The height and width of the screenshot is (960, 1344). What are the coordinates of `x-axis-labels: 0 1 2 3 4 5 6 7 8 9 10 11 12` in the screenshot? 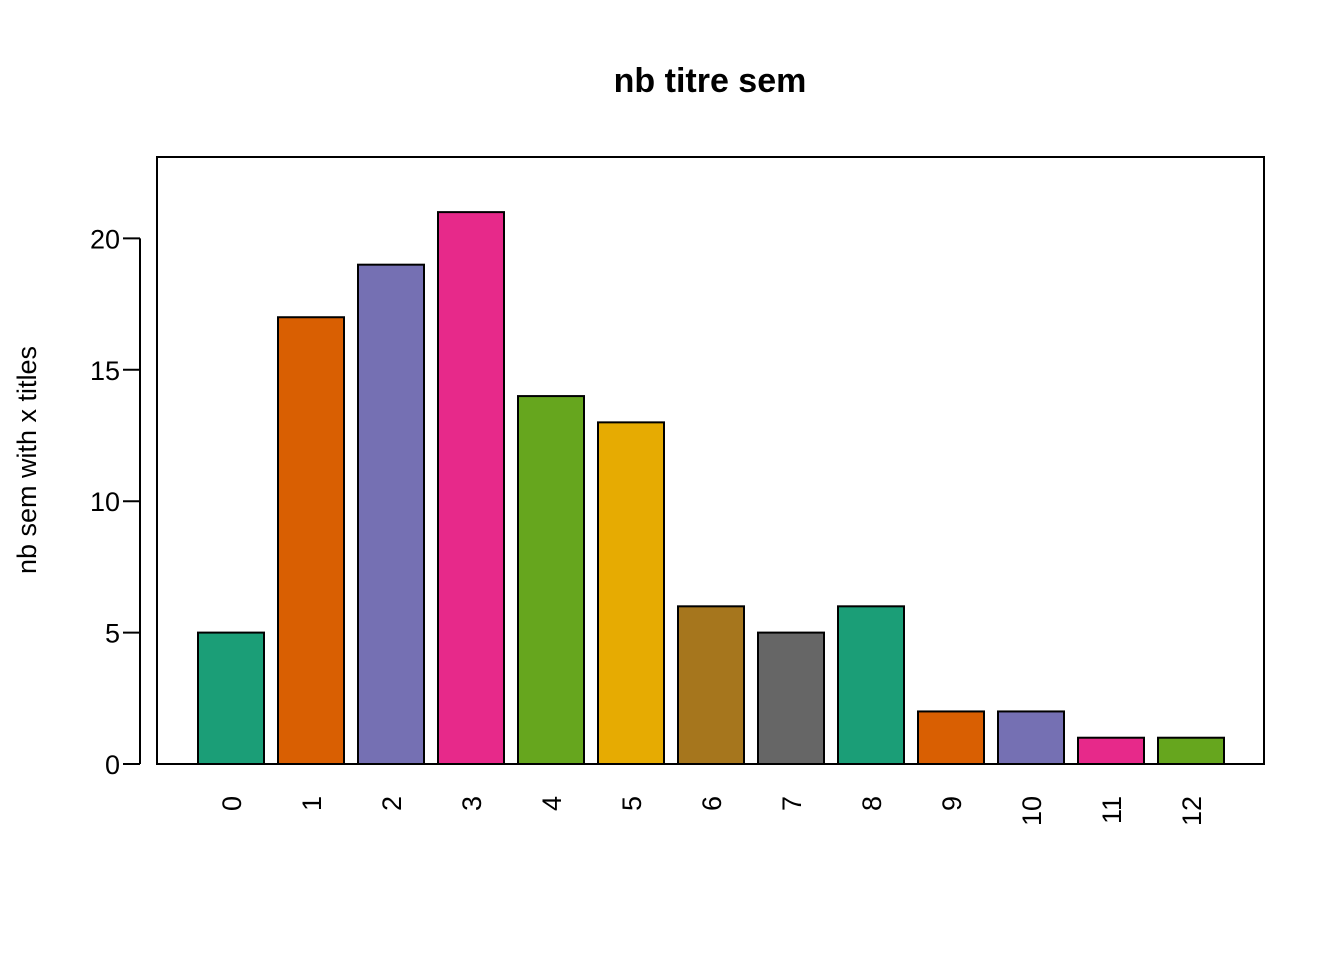 It's located at (712, 811).